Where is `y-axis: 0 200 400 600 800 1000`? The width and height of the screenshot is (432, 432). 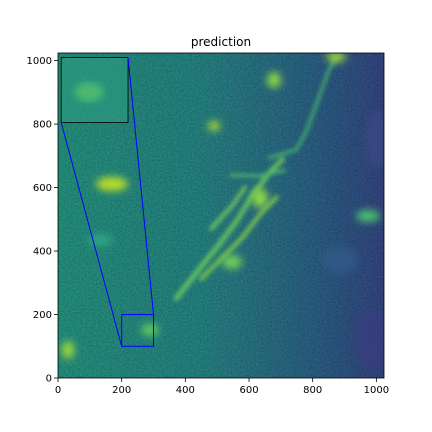 y-axis: 0 200 400 600 800 1000 is located at coordinates (42, 220).